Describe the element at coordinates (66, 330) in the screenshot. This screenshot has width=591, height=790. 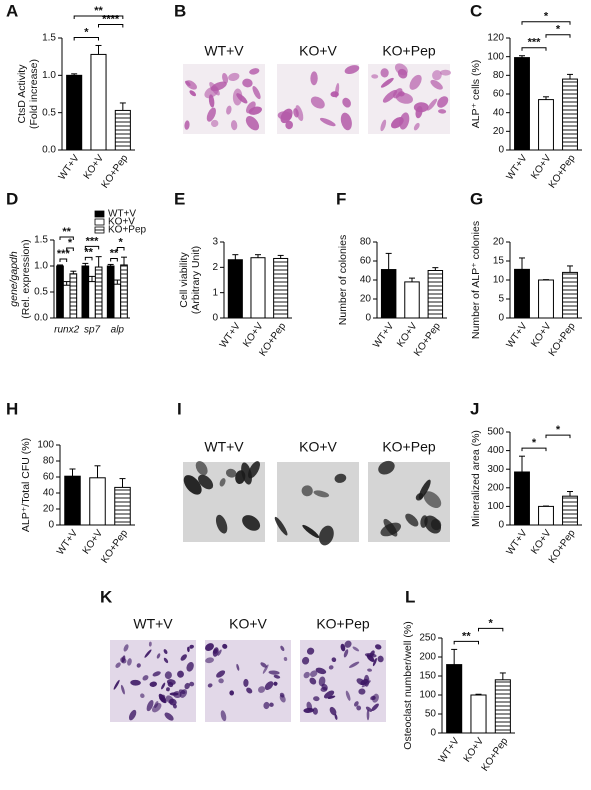
I see `x-tick-label: runx2` at that location.